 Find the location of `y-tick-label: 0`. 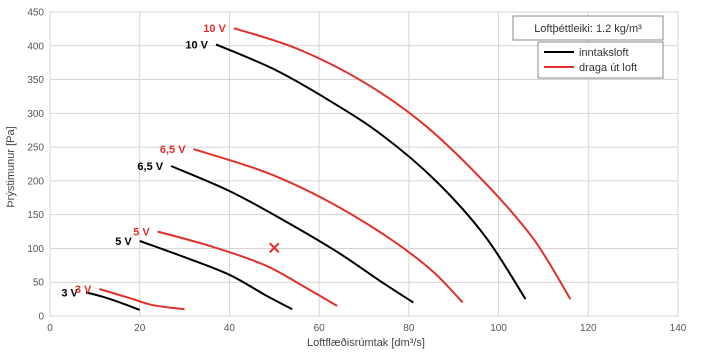

y-tick-label: 0 is located at coordinates (41, 317).